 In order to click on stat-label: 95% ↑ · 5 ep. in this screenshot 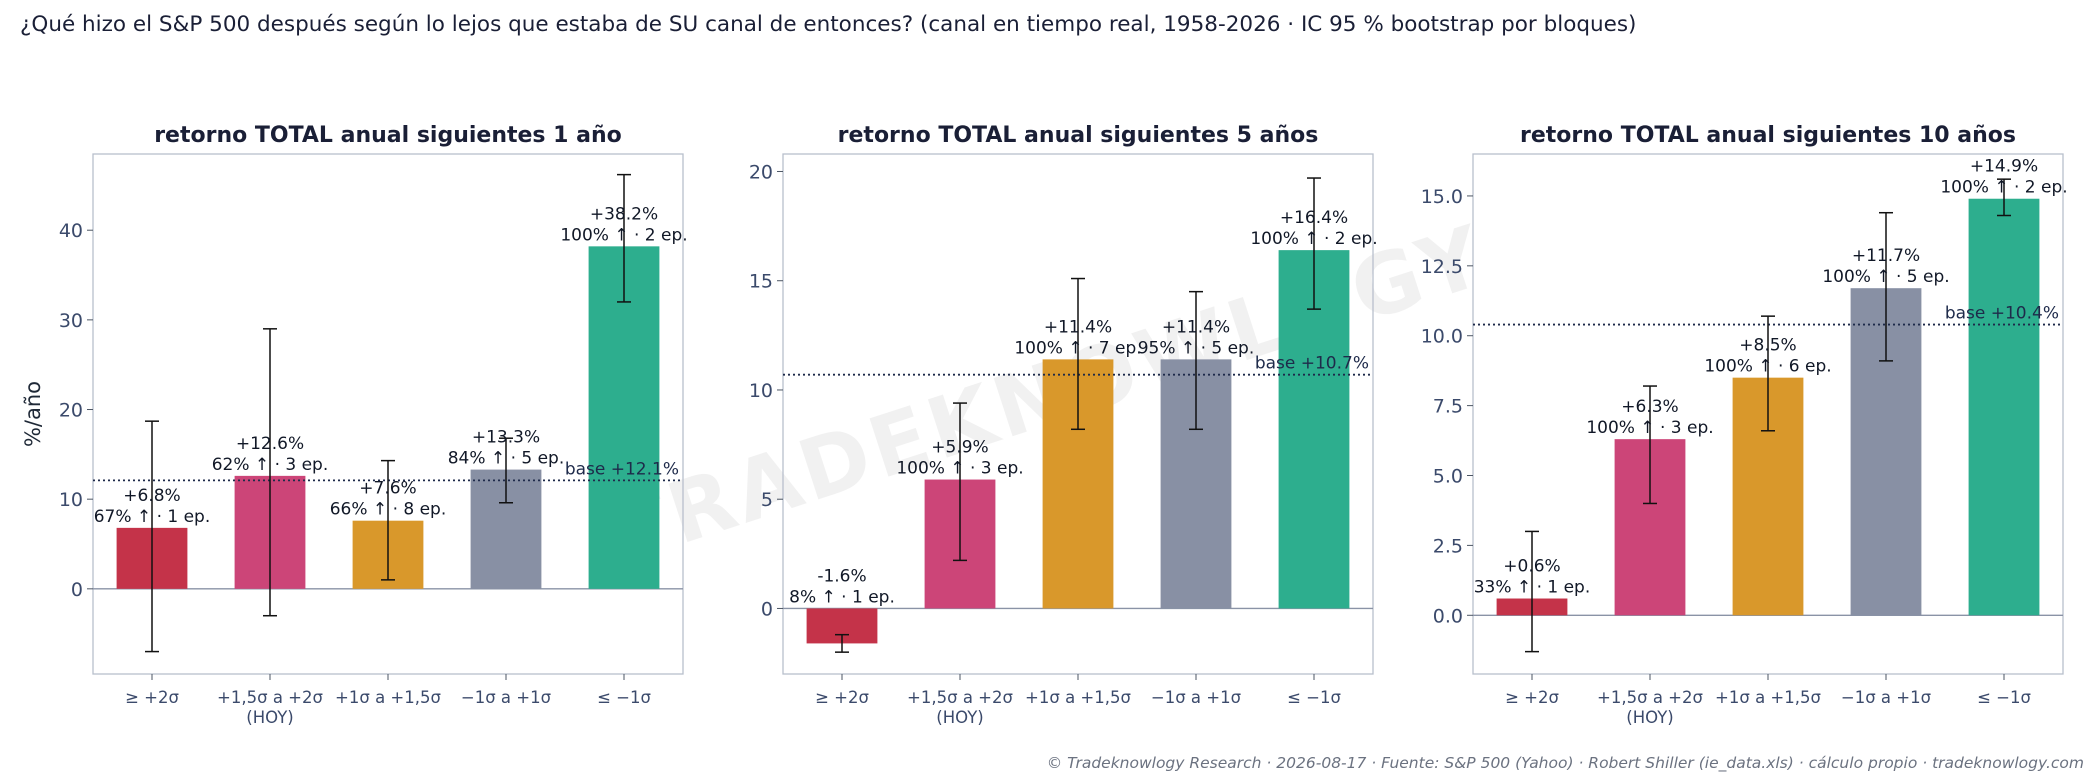, I will do `click(1196, 348)`.